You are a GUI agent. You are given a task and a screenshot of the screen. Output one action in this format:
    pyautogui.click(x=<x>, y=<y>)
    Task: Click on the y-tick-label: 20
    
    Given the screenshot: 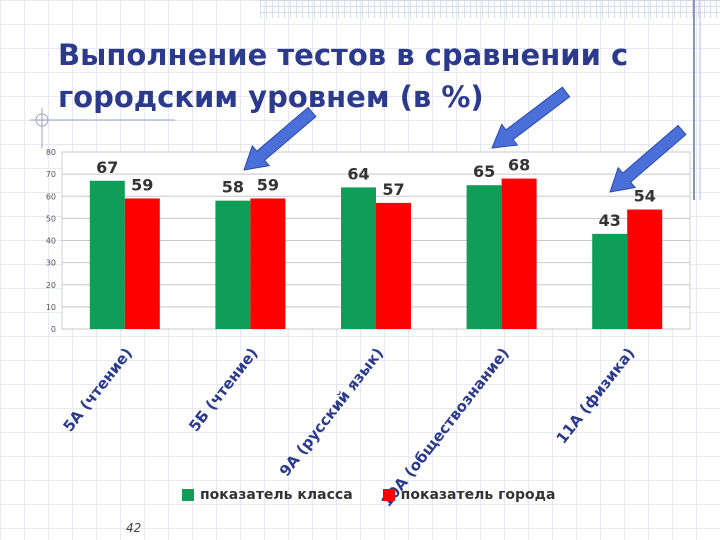 What is the action you would take?
    pyautogui.click(x=51, y=285)
    